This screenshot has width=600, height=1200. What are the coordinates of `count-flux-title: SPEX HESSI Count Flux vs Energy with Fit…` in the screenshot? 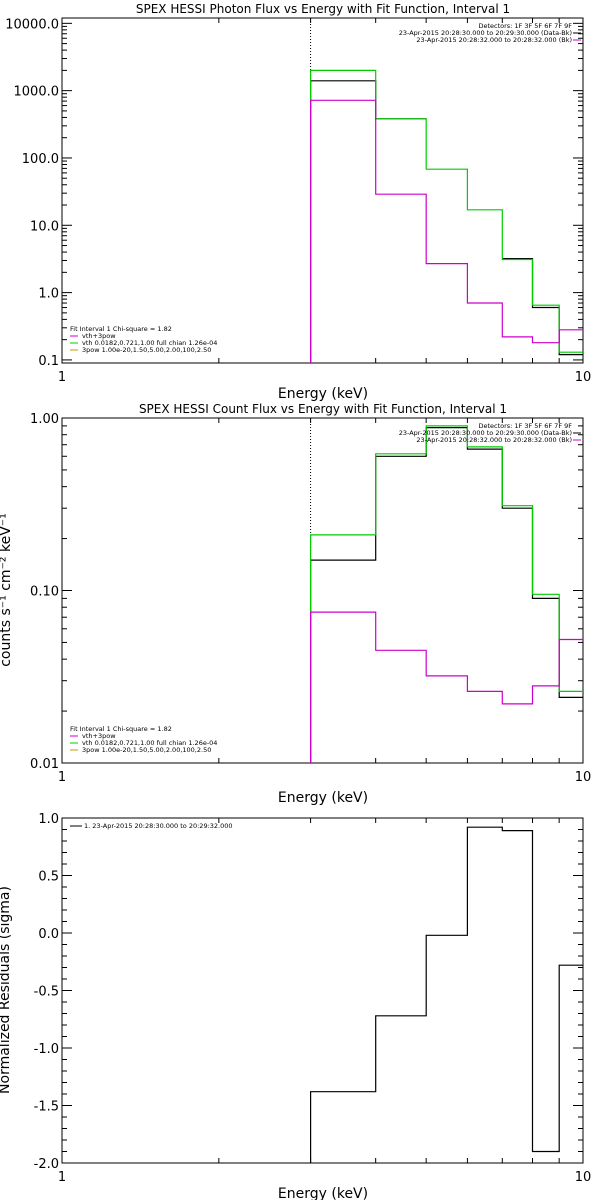 It's located at (323, 409).